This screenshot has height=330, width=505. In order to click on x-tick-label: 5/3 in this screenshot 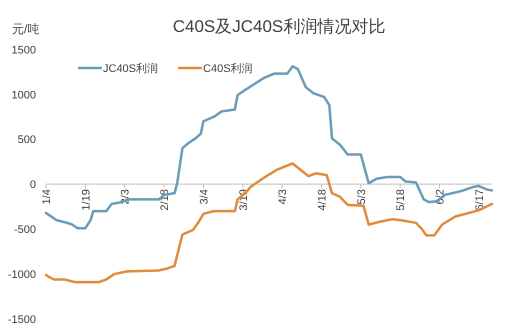, I will do `click(362, 196)`.